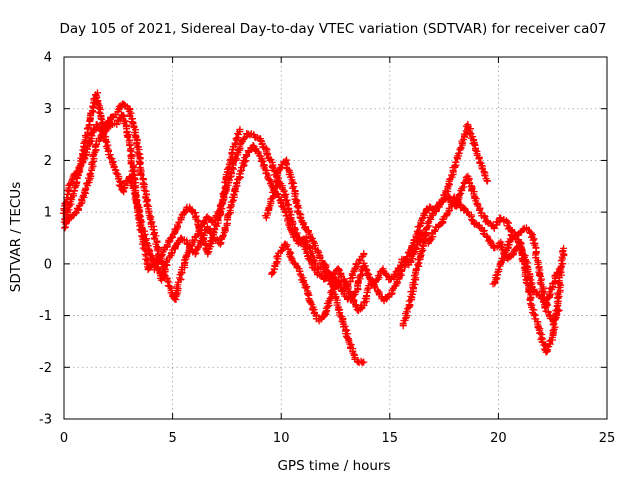 This screenshot has height=480, width=640. What do you see at coordinates (48, 161) in the screenshot?
I see `y-tick-label: 2` at bounding box center [48, 161].